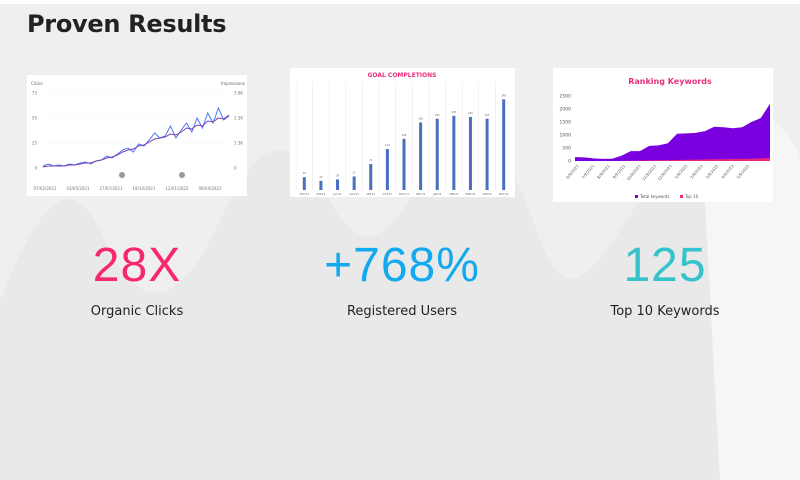 The width and height of the screenshot is (800, 480). I want to click on x-tick-label: OCT'21, so click(388, 194).